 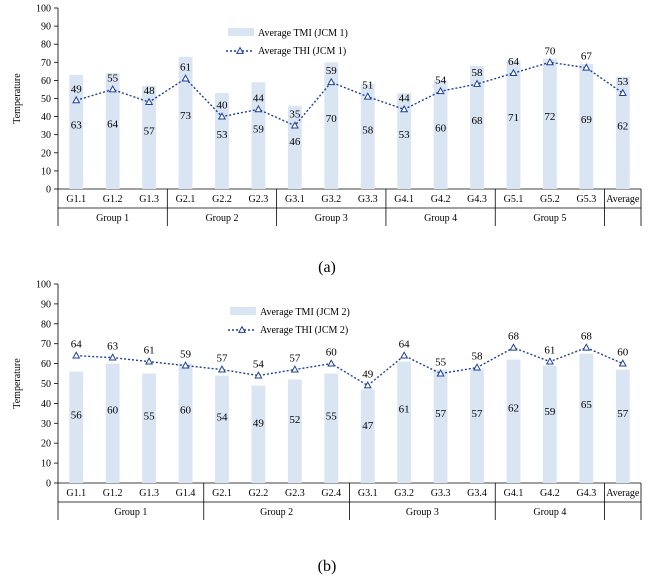 I want to click on group-label: Group 4, so click(x=549, y=512).